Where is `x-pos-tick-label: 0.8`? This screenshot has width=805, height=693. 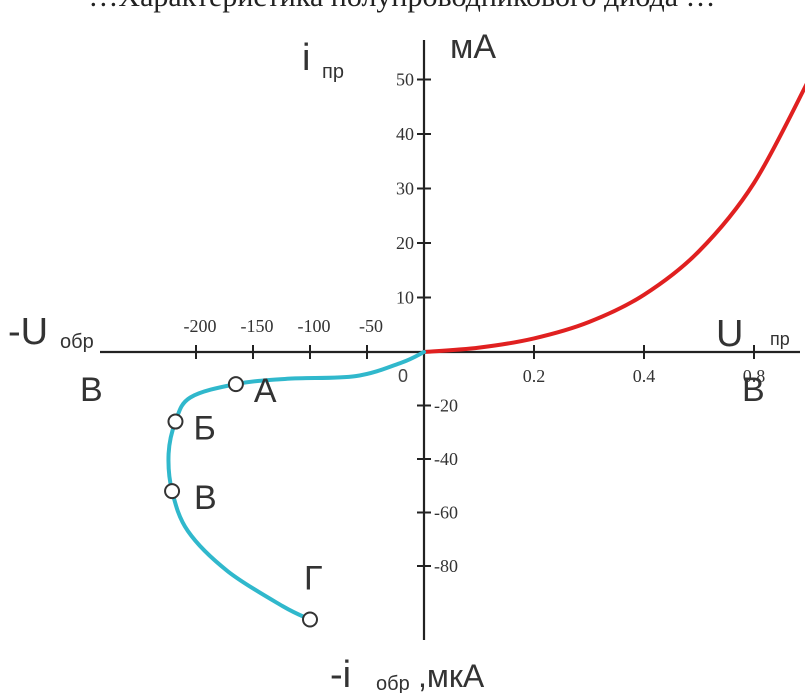 x-pos-tick-label: 0.8 is located at coordinates (754, 376).